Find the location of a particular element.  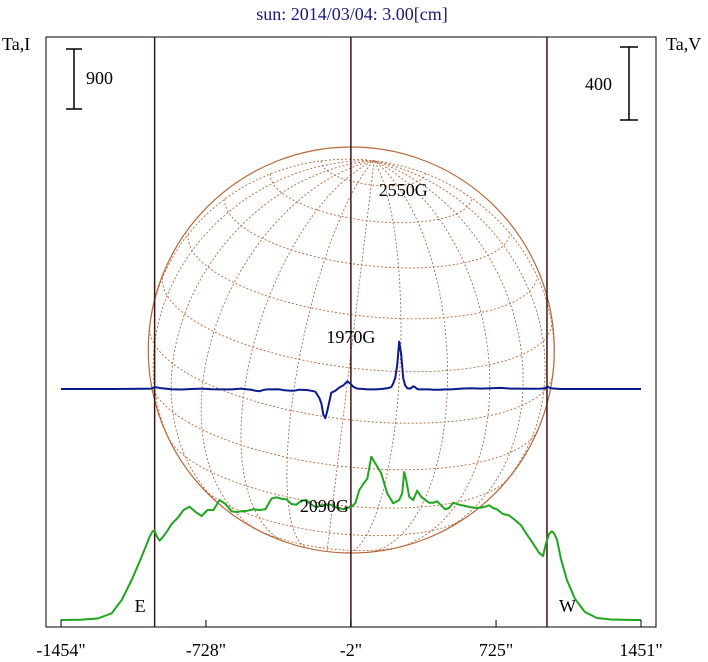

x-tick-label: 725" is located at coordinates (496, 650).